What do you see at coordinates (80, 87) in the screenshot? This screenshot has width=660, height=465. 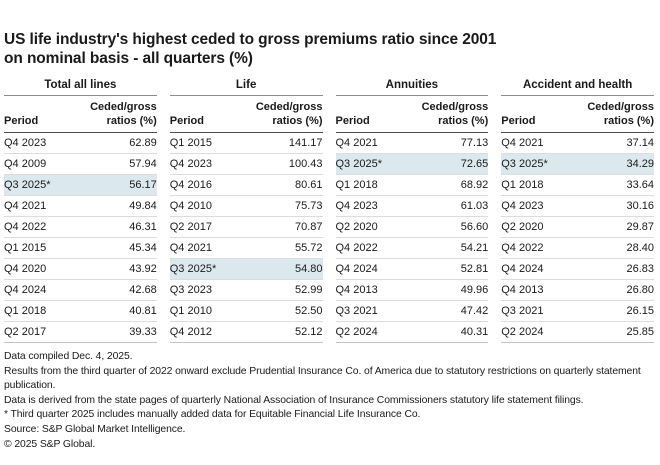 I see `group-header-label: Total all lines` at bounding box center [80, 87].